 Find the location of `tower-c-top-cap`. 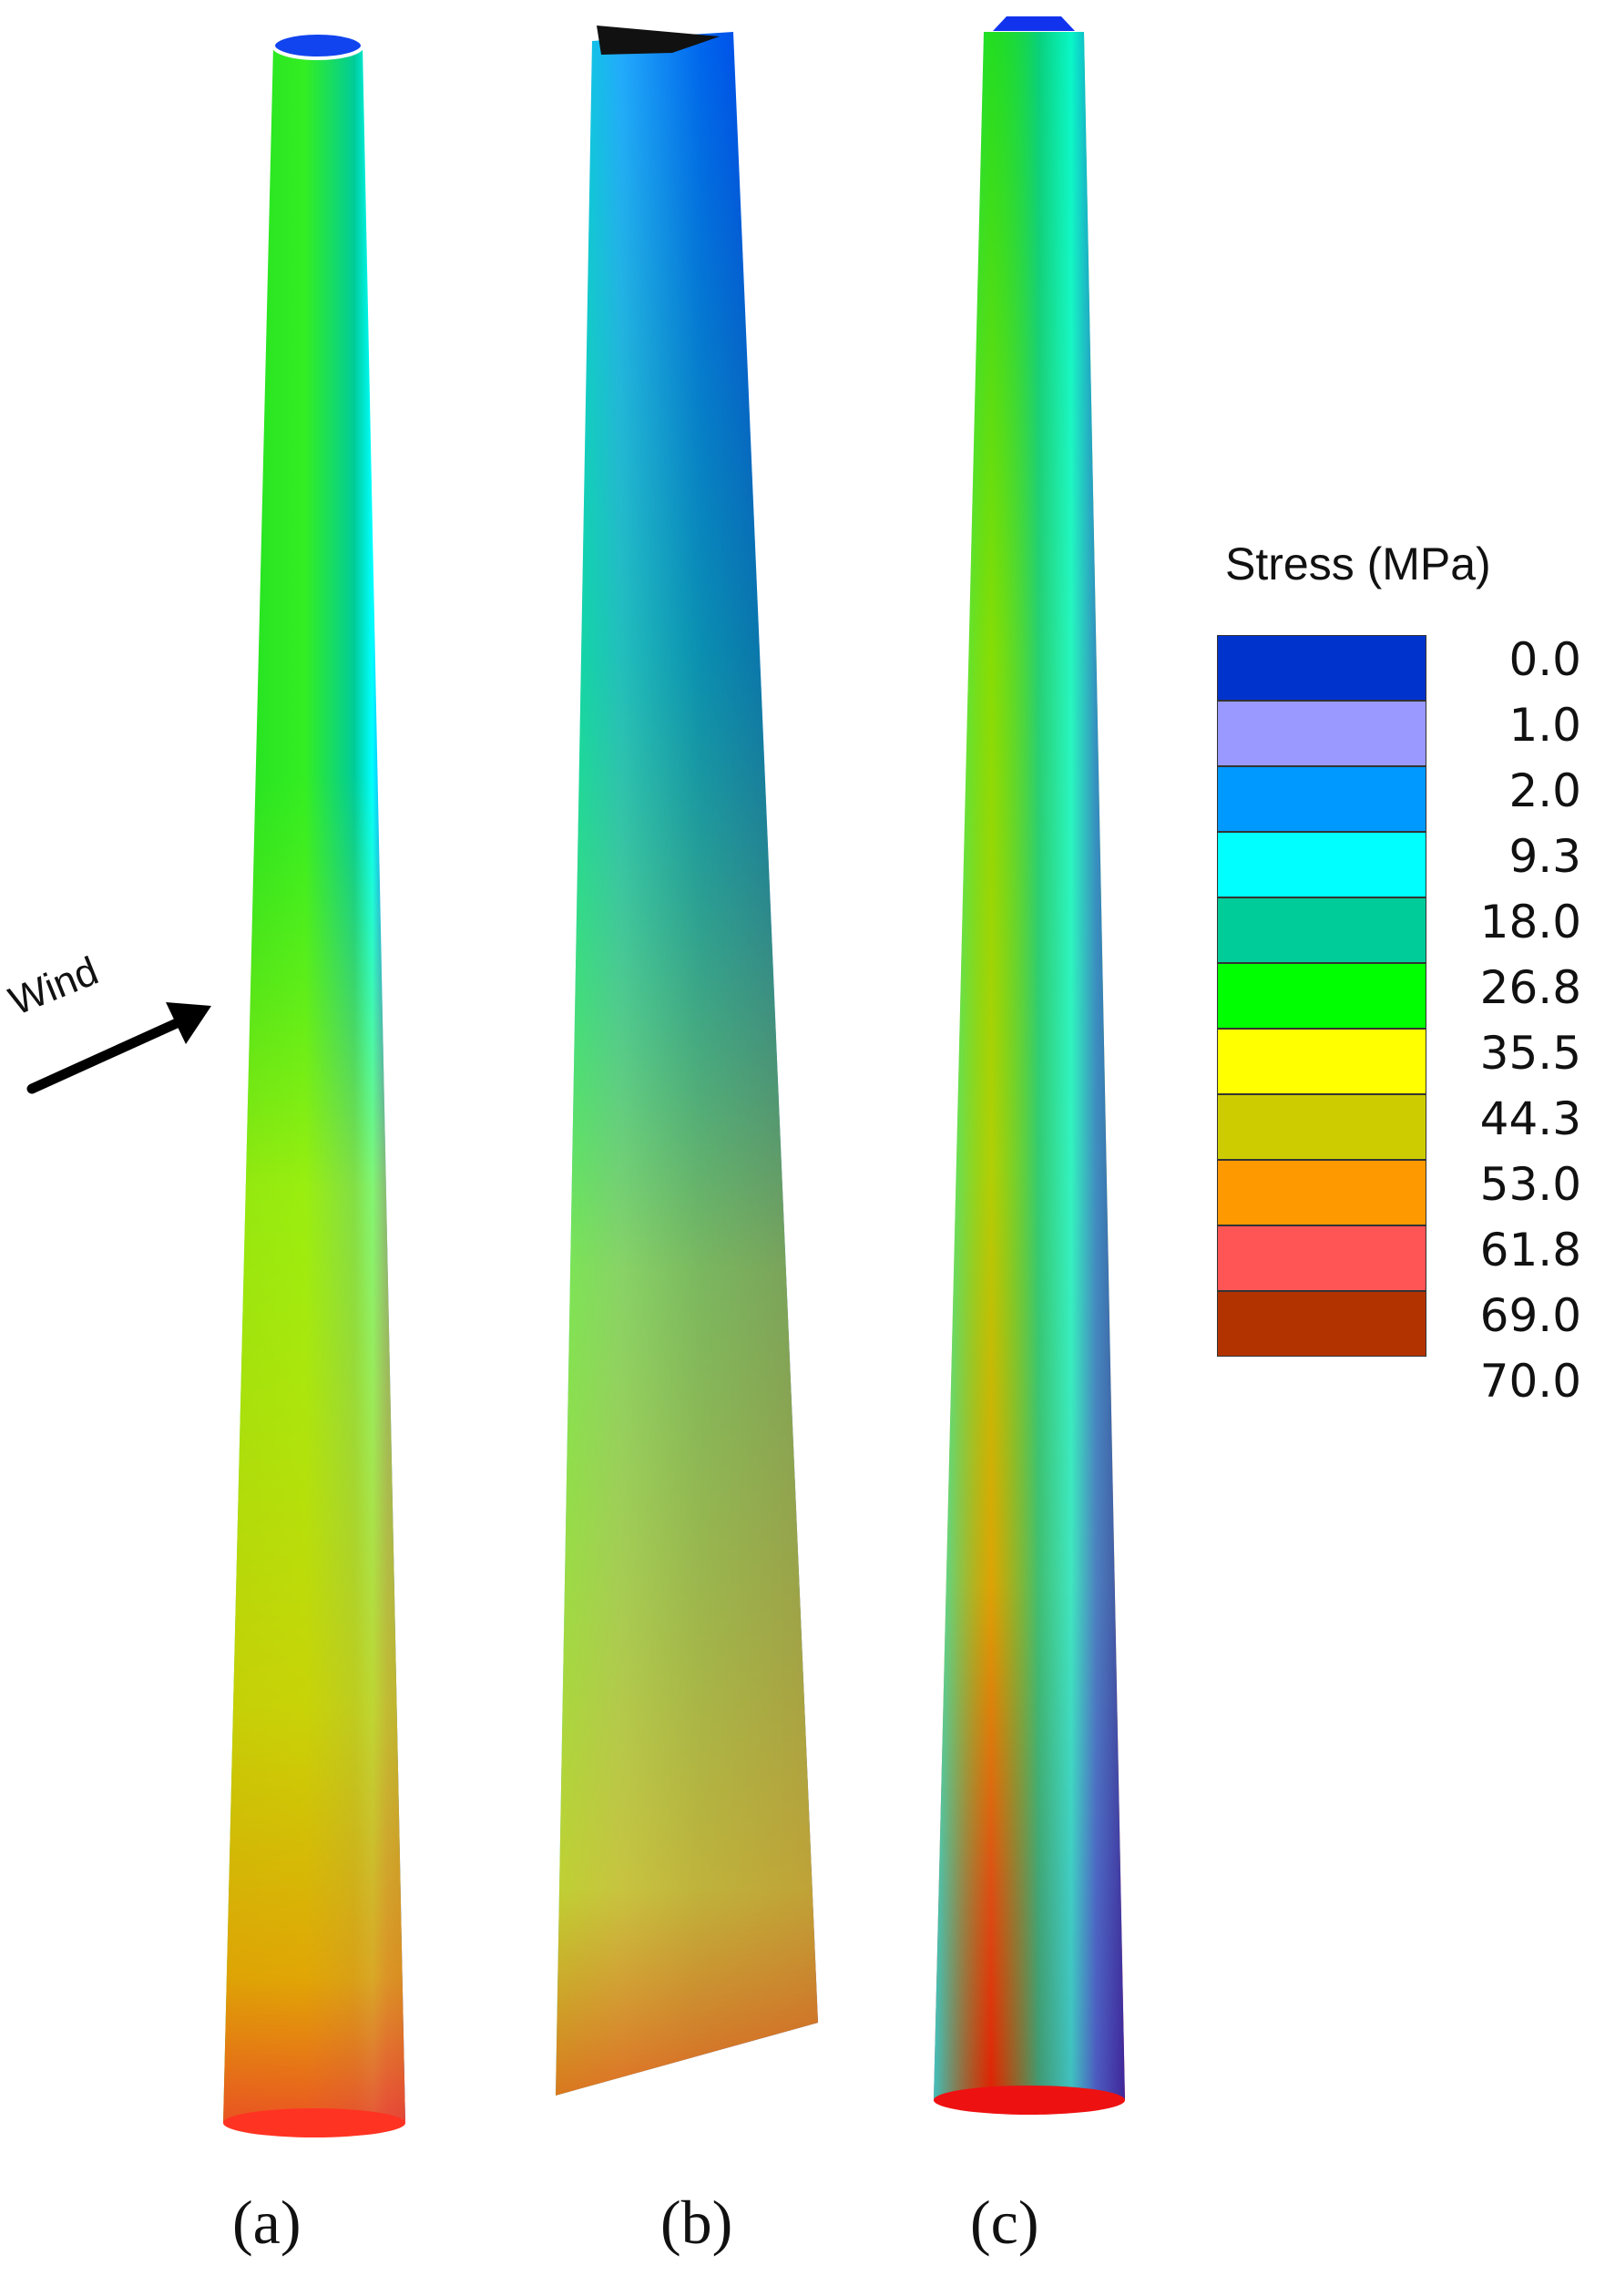

tower-c-top-cap is located at coordinates (1034, 24).